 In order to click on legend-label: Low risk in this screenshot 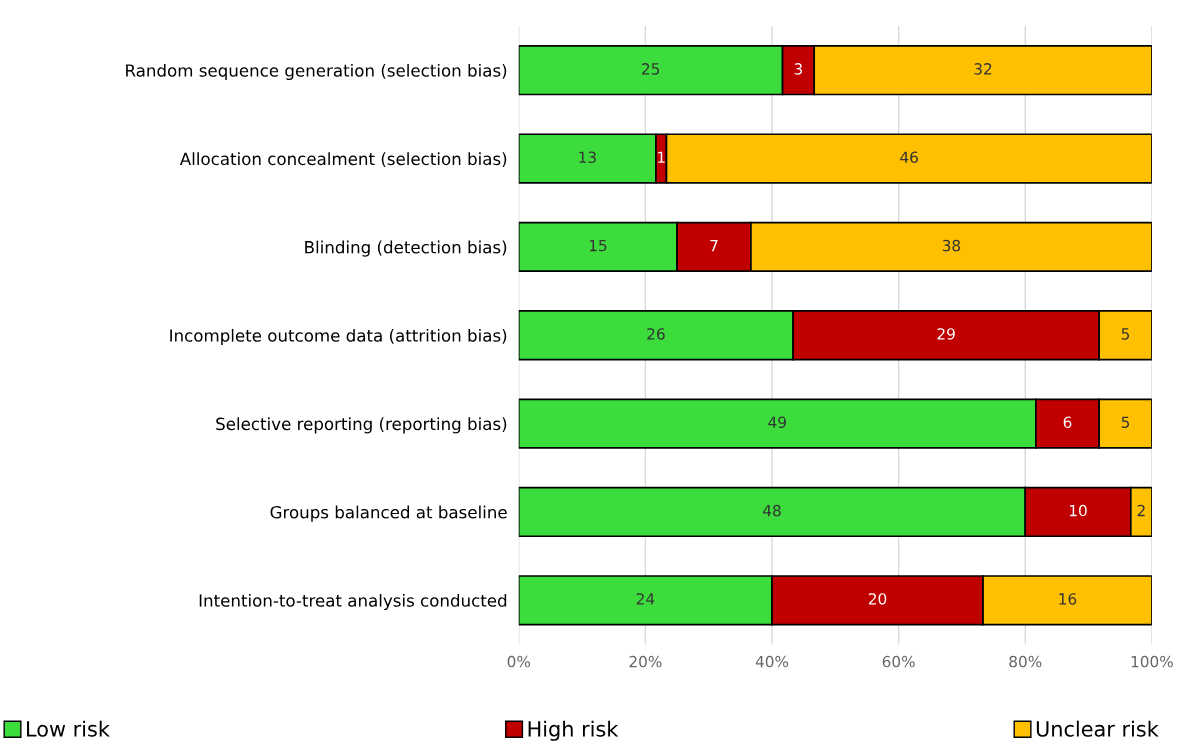, I will do `click(68, 728)`.